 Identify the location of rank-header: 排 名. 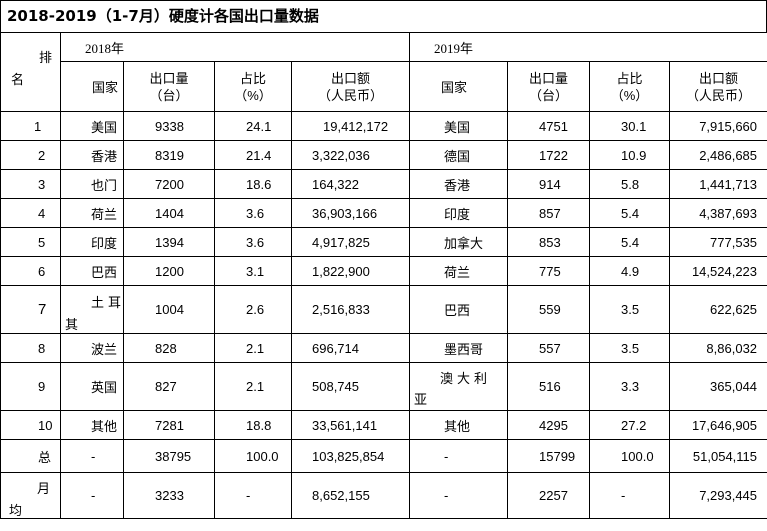
(30, 72).